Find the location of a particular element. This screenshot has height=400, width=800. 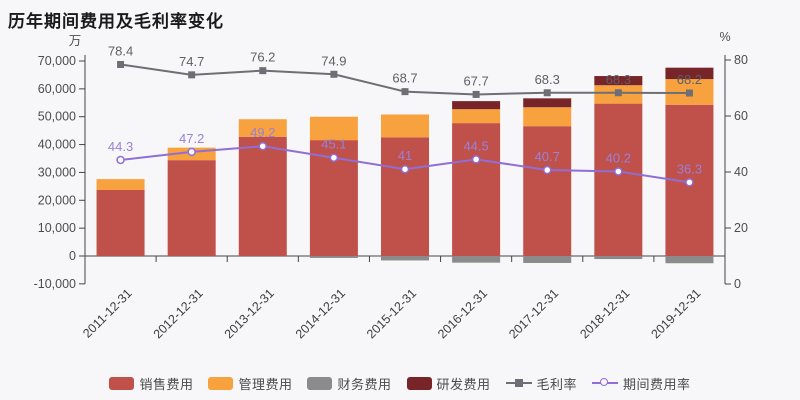

data-label-period-expense-ratio: 44.5 is located at coordinates (475, 145).